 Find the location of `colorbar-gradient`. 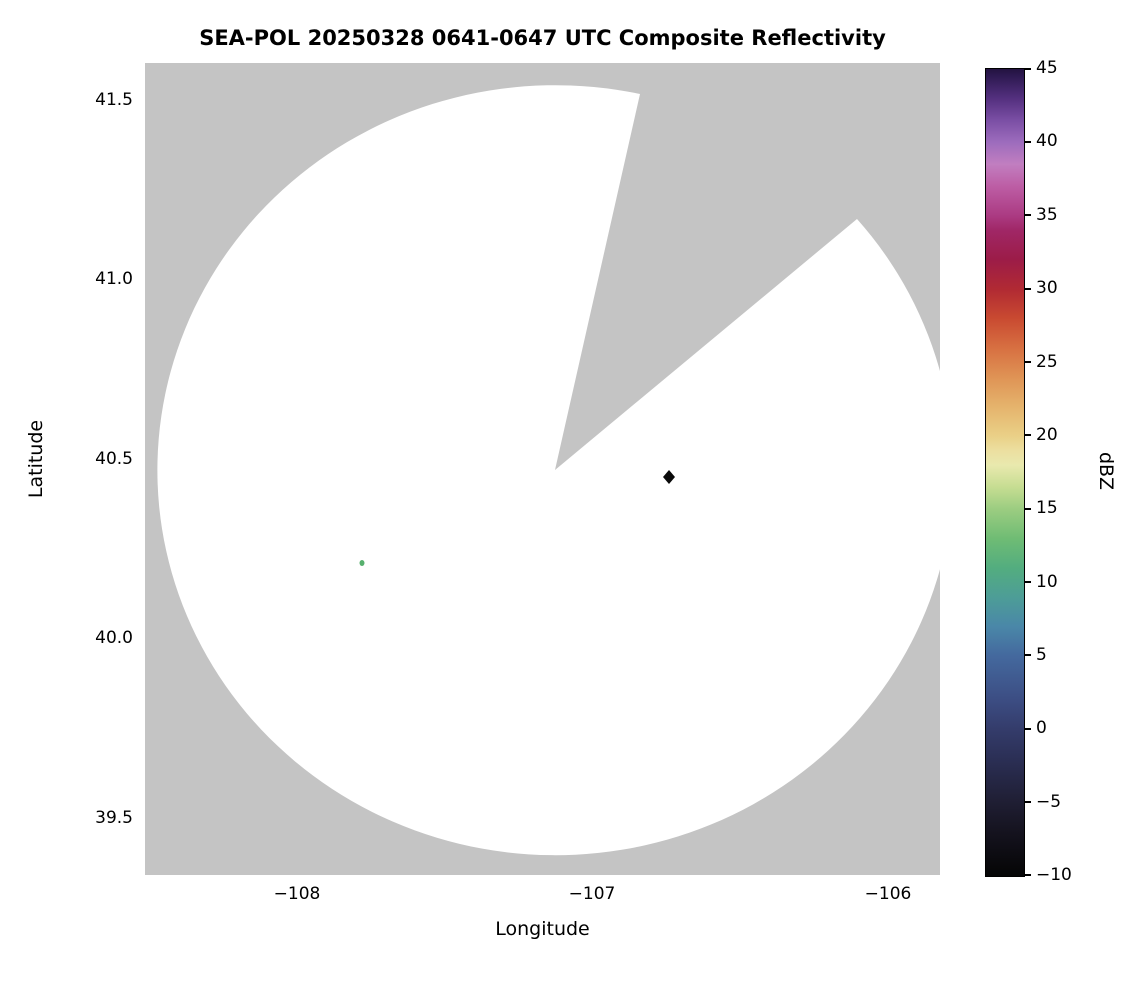

colorbar-gradient is located at coordinates (1005, 472).